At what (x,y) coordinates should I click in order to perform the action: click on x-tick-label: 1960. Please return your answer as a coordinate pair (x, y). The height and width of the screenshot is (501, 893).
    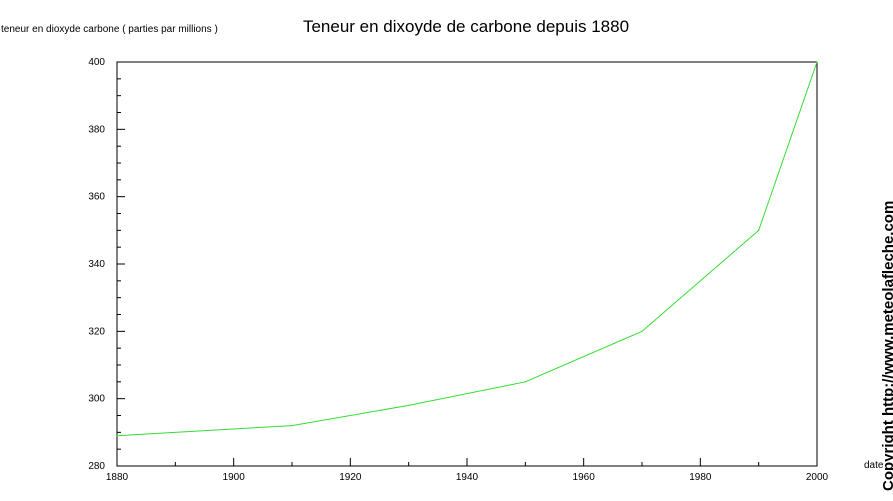
    Looking at the image, I should click on (584, 477).